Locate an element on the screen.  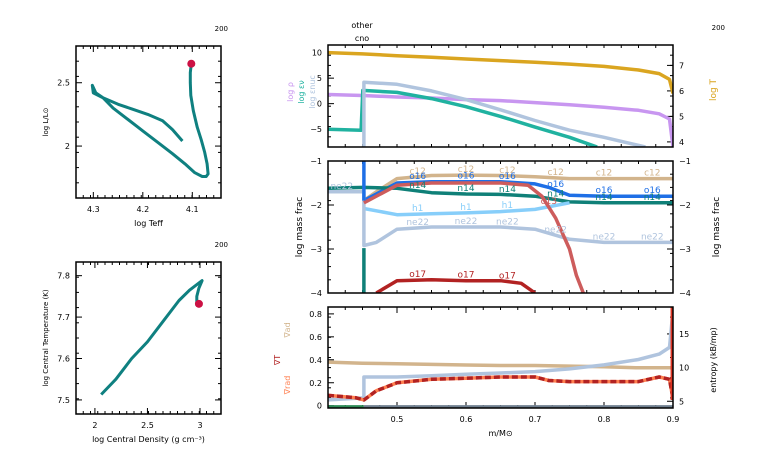
profile-top-frame is located at coordinates (500, 96).